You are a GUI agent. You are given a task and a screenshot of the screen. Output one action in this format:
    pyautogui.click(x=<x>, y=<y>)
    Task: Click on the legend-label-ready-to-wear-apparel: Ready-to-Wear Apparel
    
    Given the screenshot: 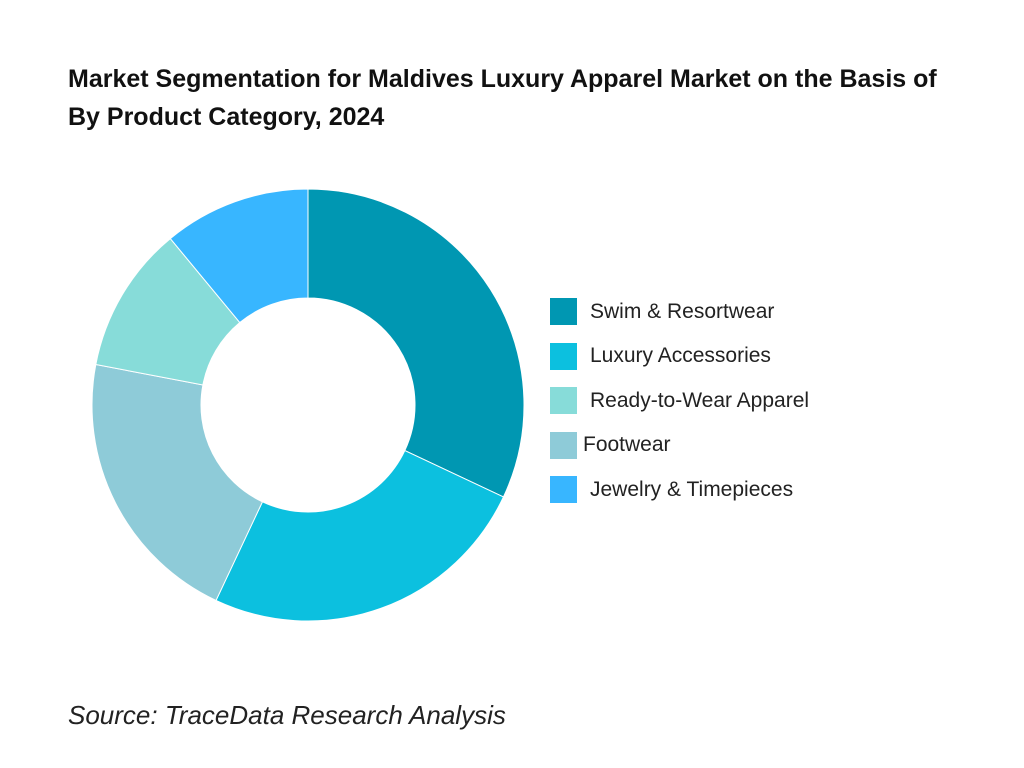 What is the action you would take?
    pyautogui.click(x=700, y=400)
    